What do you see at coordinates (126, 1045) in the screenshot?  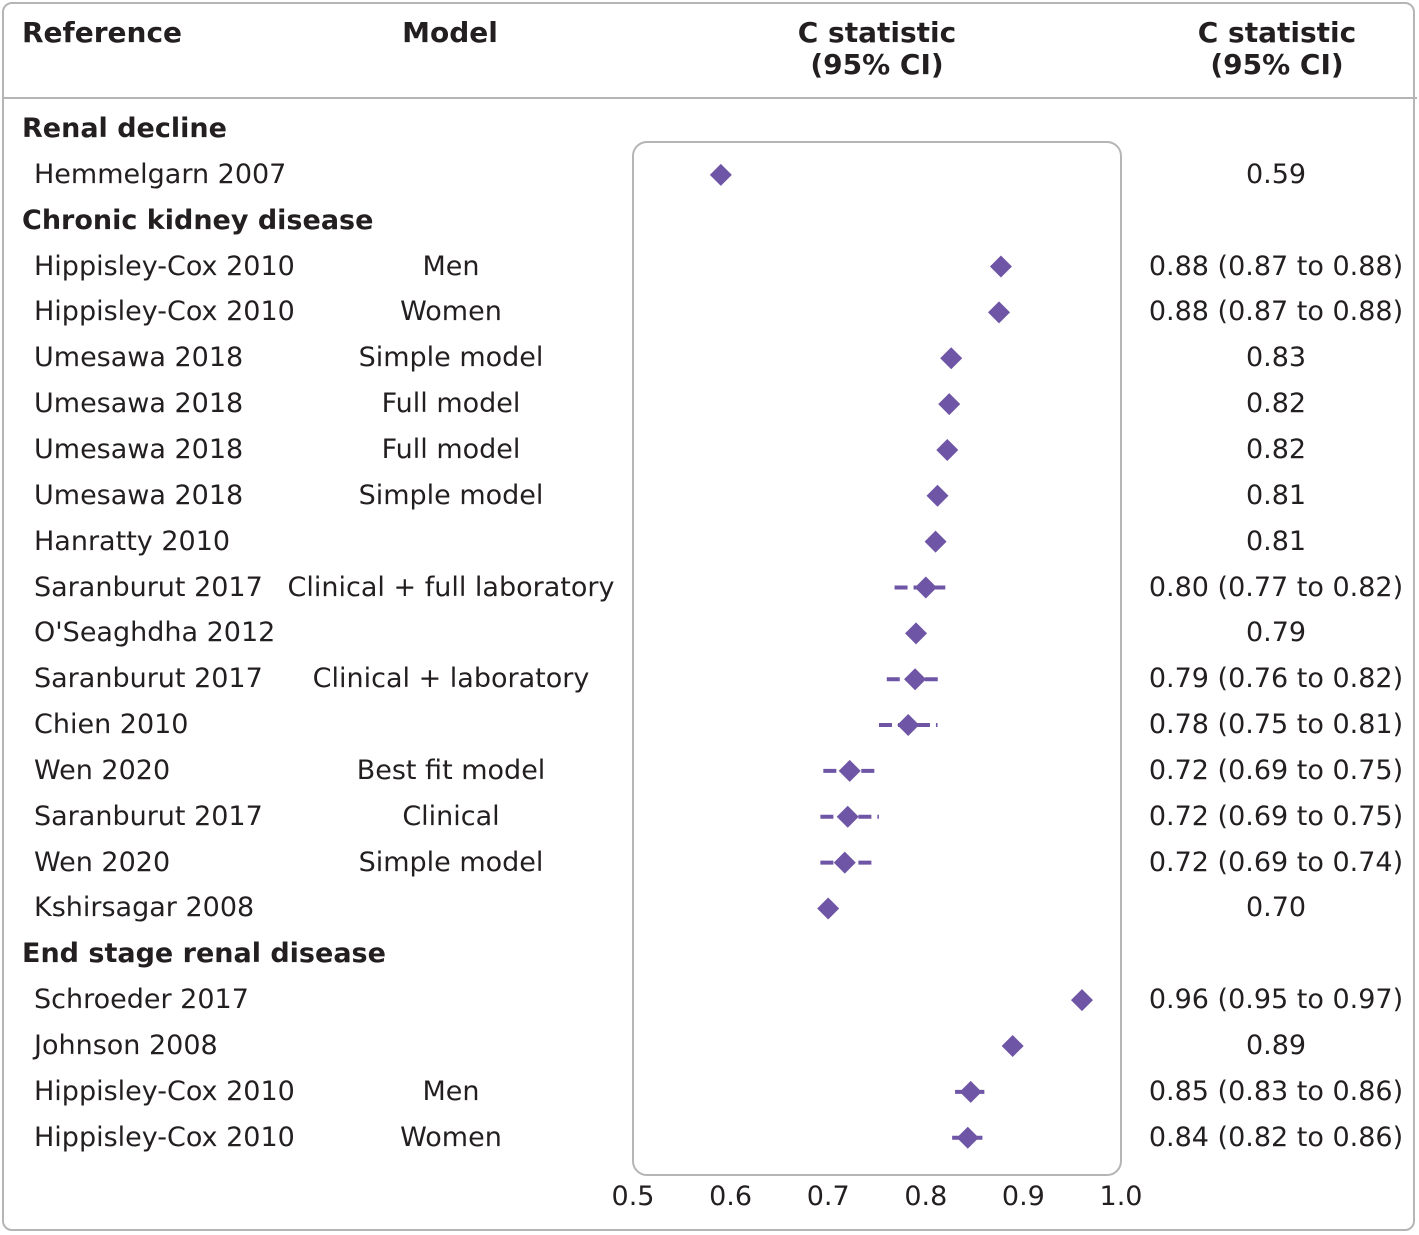 I see `row-reference: Johnson 2008` at bounding box center [126, 1045].